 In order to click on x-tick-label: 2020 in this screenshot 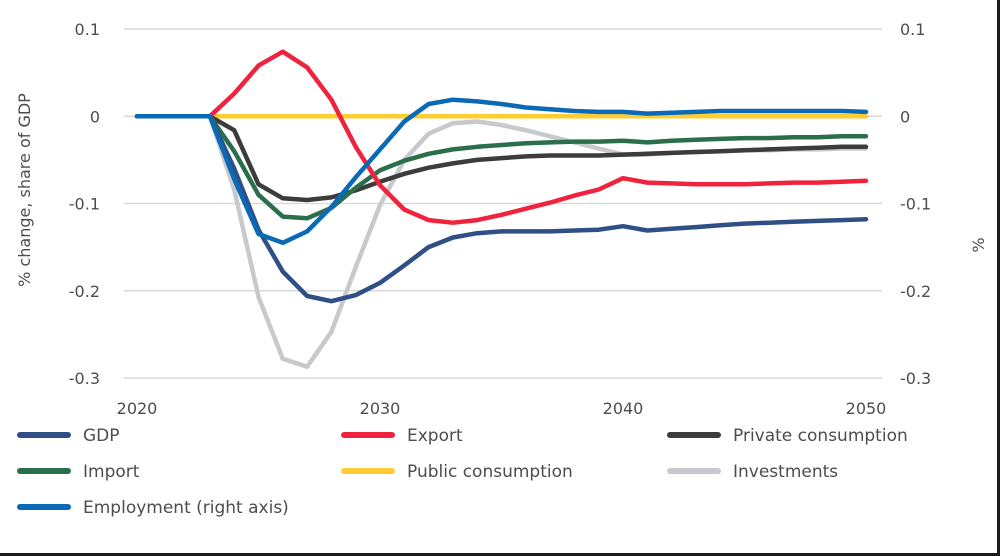, I will do `click(137, 408)`.